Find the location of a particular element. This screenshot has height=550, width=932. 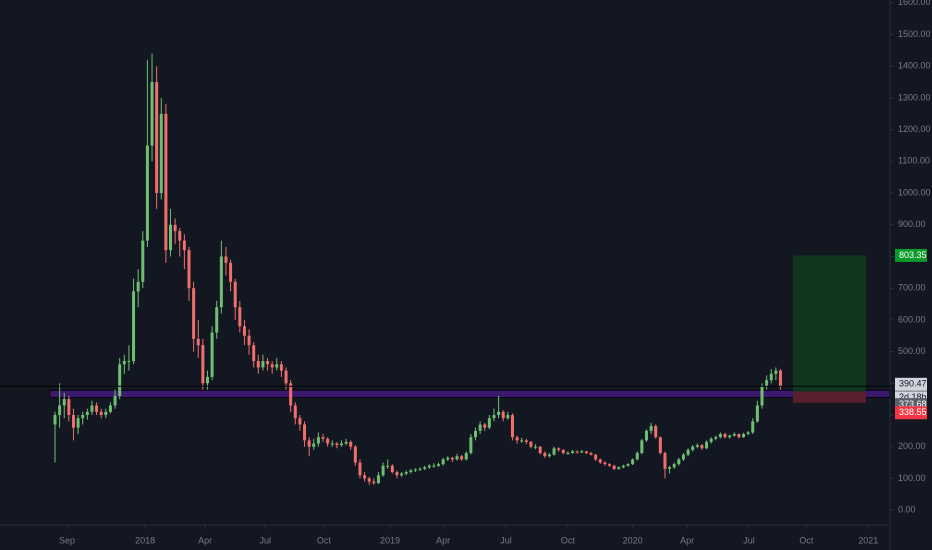

y-tick-label: 1600.00 is located at coordinates (914, 3).